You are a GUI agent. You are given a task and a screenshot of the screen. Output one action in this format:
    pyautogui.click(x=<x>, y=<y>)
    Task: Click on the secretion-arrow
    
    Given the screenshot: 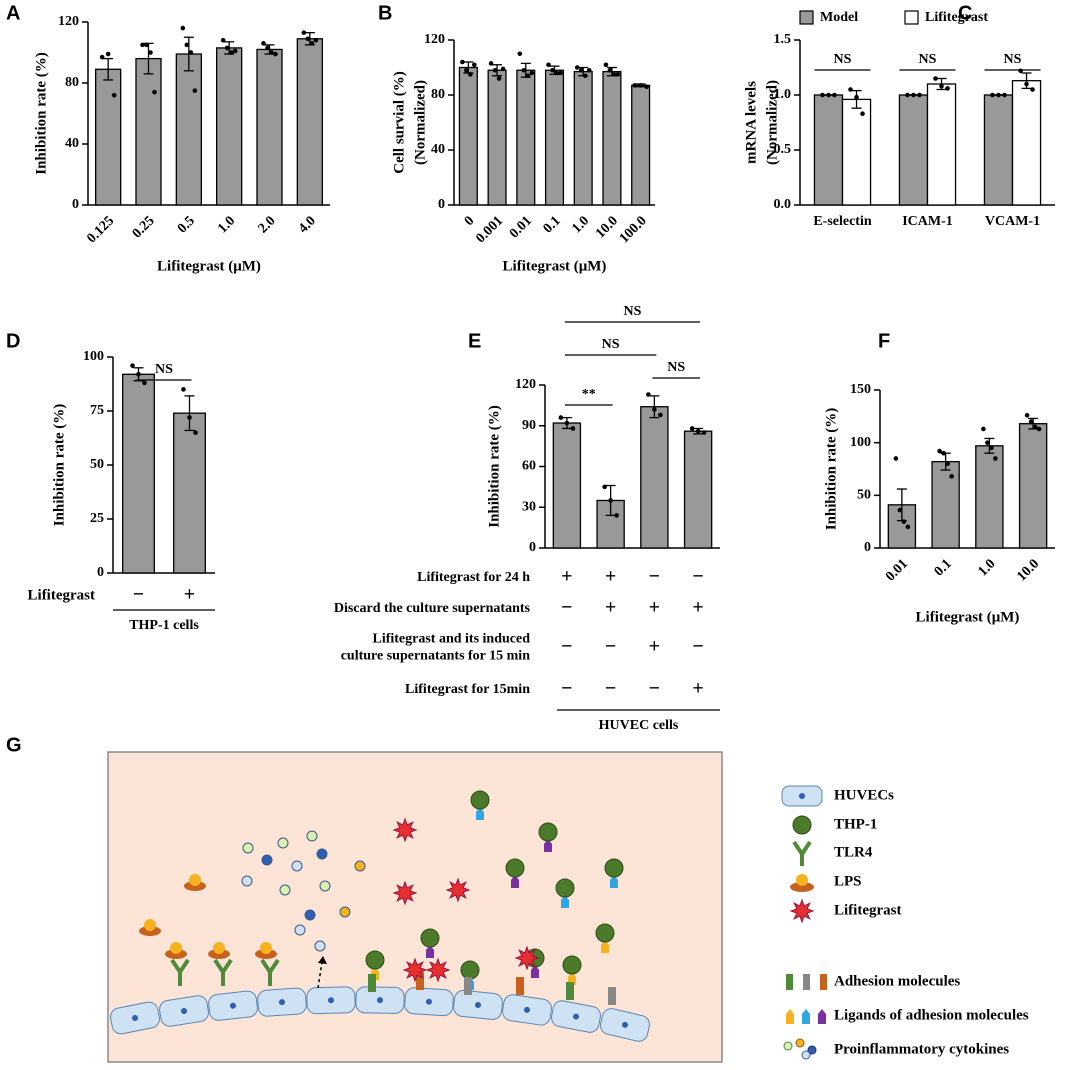 What is the action you would take?
    pyautogui.click(x=320, y=975)
    